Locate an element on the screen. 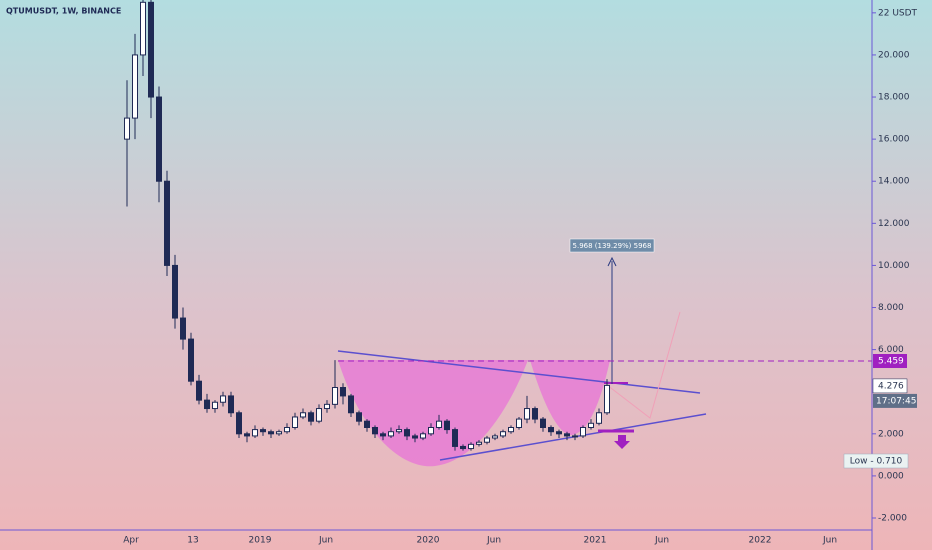 The height and width of the screenshot is (550, 932). measure-box is located at coordinates (612, 245).